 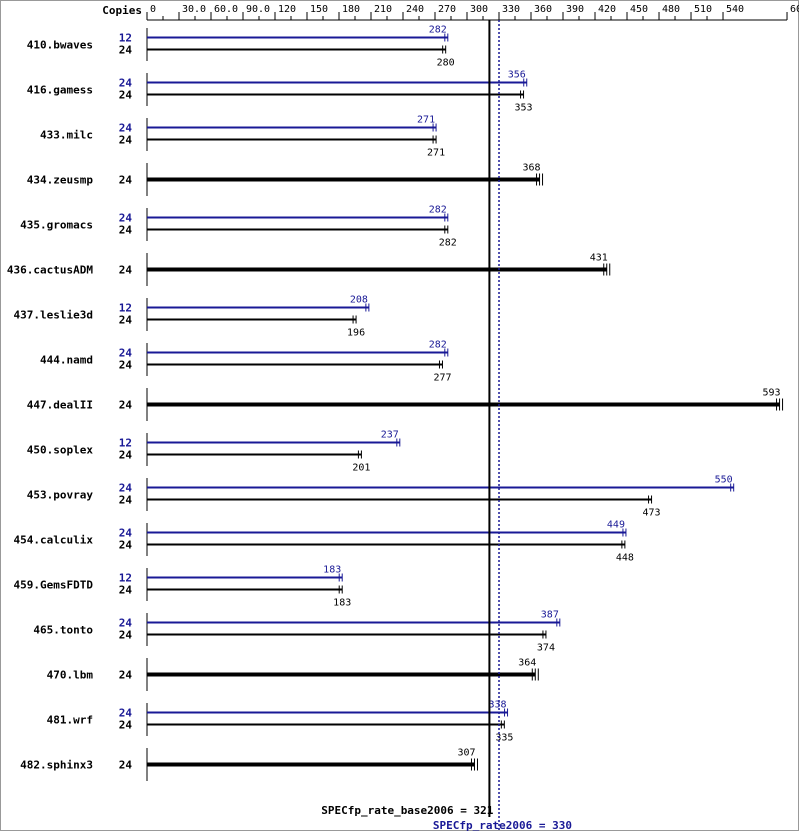 What do you see at coordinates (153, 9) in the screenshot?
I see `x-tick-label: 0` at bounding box center [153, 9].